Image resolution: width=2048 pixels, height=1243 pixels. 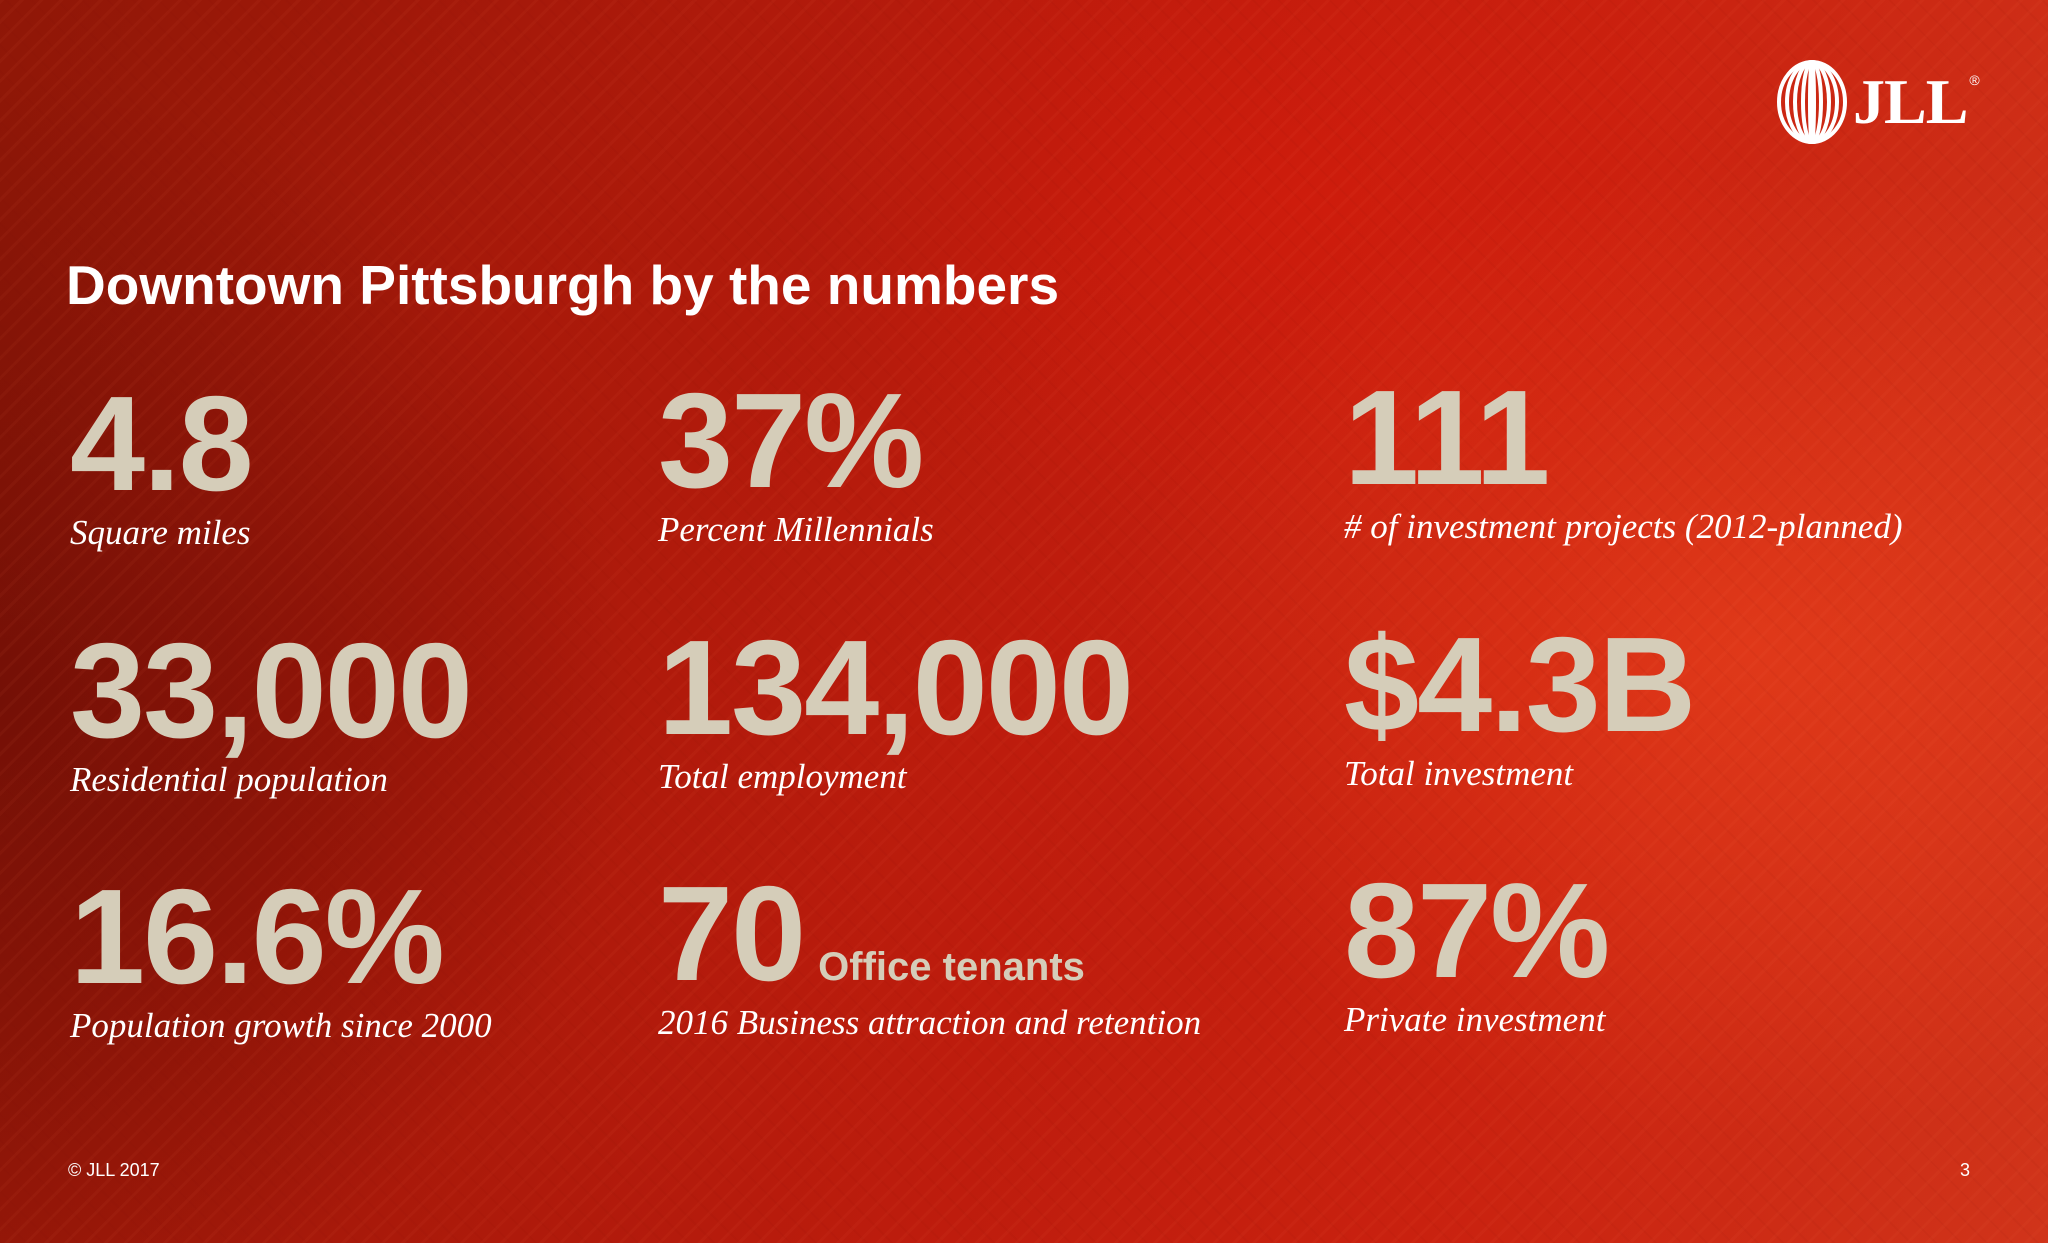 What do you see at coordinates (160, 532) in the screenshot?
I see `stat-label: Square miles` at bounding box center [160, 532].